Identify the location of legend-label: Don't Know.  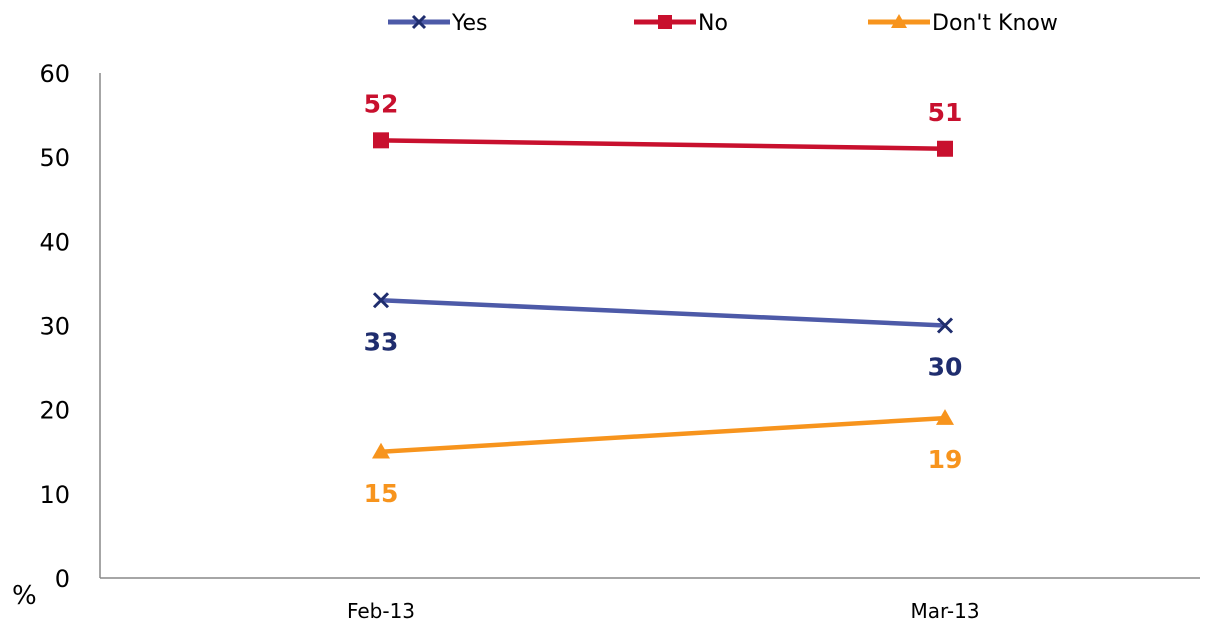
(995, 23).